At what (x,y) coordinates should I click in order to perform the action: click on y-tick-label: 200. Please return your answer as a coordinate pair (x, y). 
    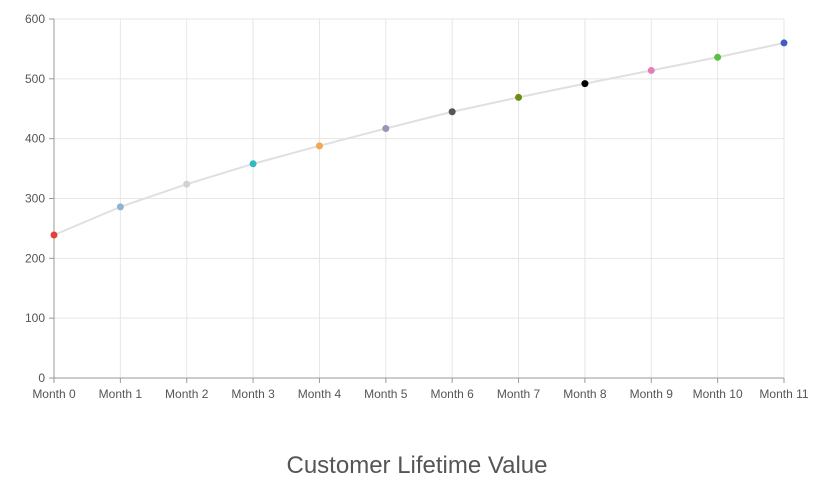
    Looking at the image, I should click on (35, 258).